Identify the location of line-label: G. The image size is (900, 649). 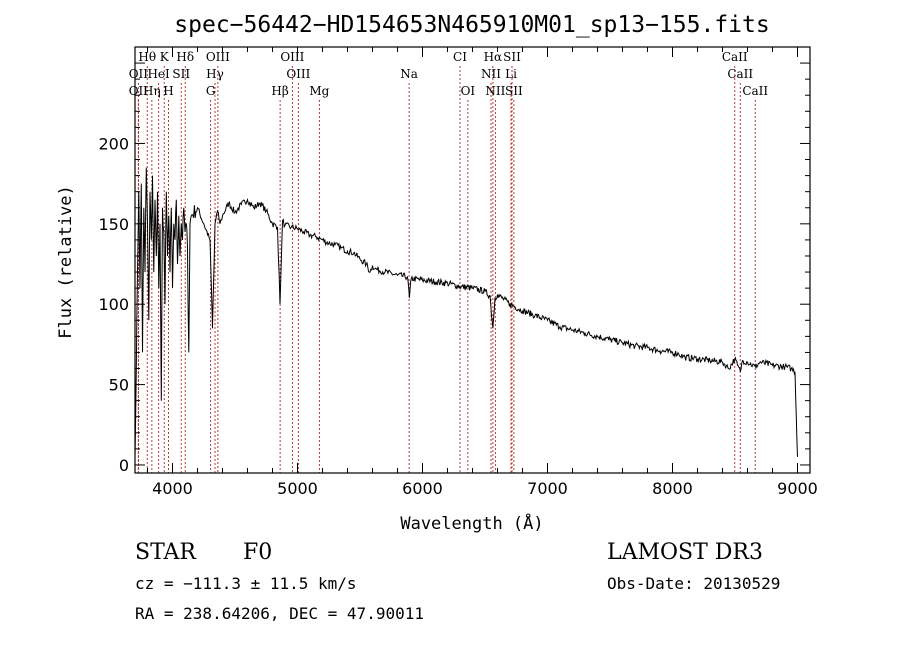
(211, 91).